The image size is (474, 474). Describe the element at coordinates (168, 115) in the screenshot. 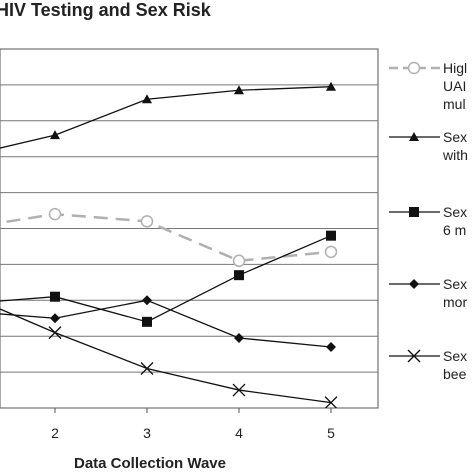

I see `series-triangle` at that location.